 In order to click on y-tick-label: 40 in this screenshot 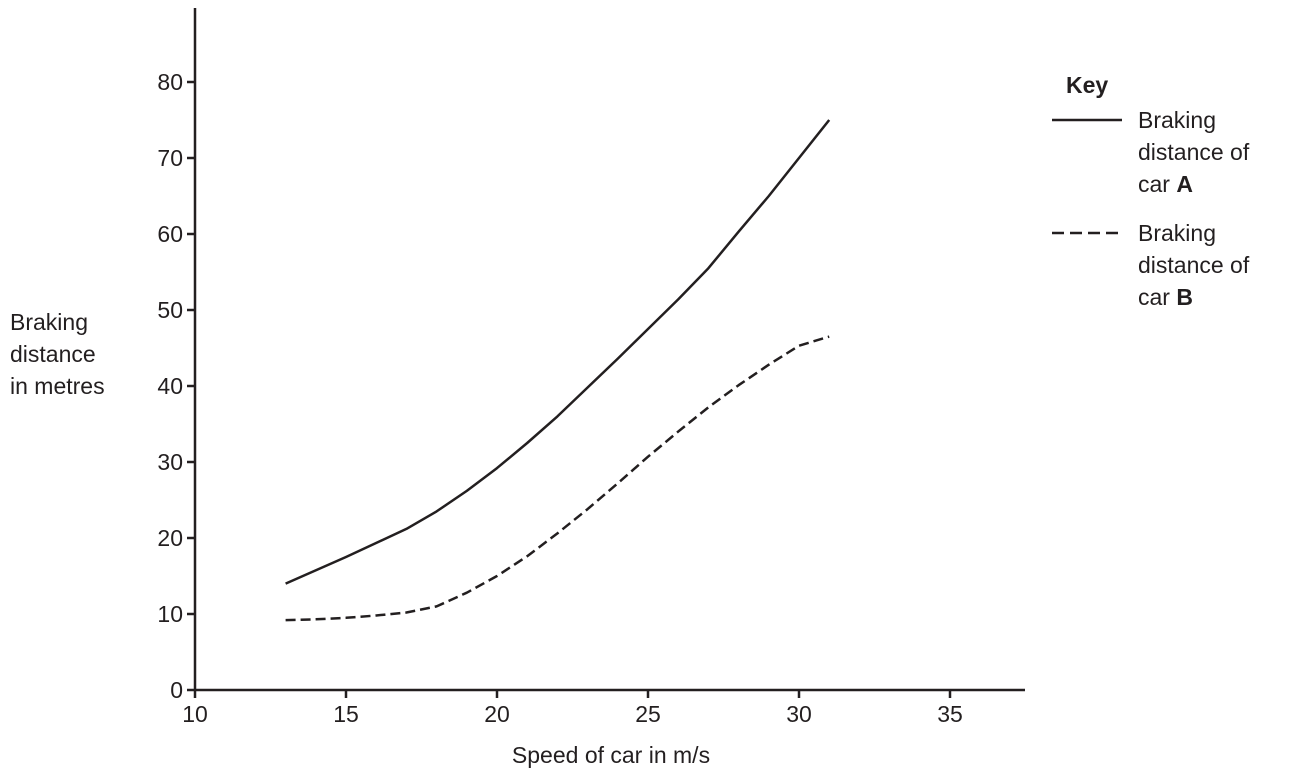, I will do `click(170, 386)`.